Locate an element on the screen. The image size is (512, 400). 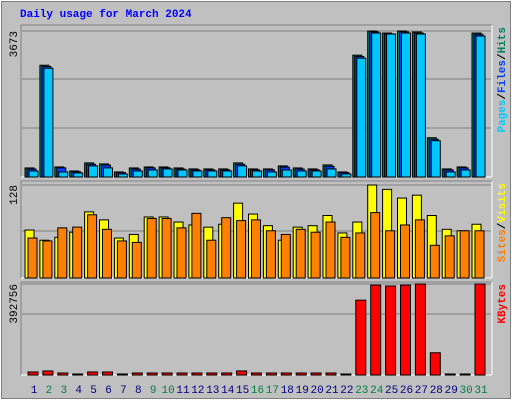
x-tick-label: 27 is located at coordinates (421, 391).